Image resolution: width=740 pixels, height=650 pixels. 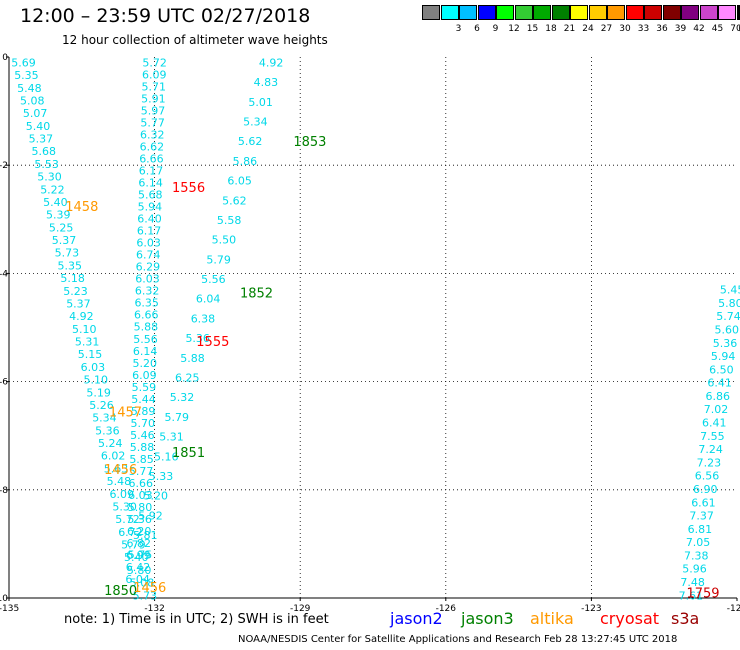 What do you see at coordinates (149, 219) in the screenshot?
I see `wave-height-value: 6.40` at bounding box center [149, 219].